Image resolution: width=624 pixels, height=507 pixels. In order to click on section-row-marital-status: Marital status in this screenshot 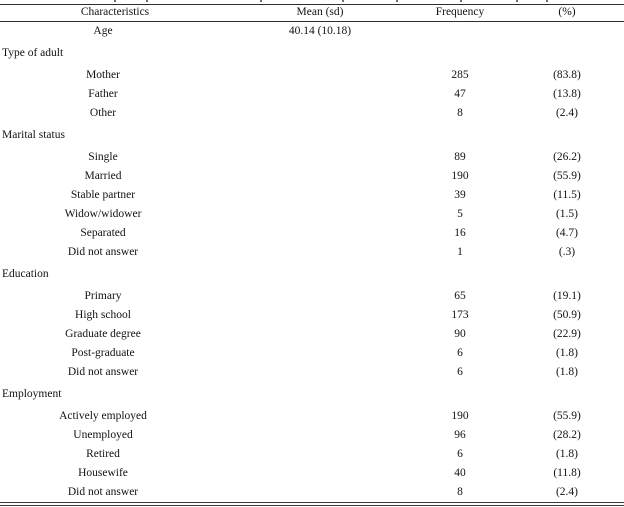, I will do `click(312, 135)`.